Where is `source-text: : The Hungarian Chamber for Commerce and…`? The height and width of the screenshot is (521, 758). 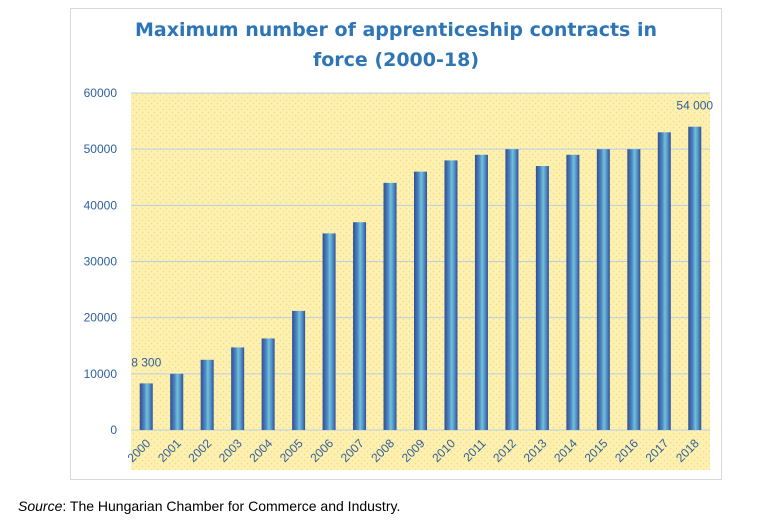 source-text: : The Hungarian Chamber for Commerce and… is located at coordinates (231, 506).